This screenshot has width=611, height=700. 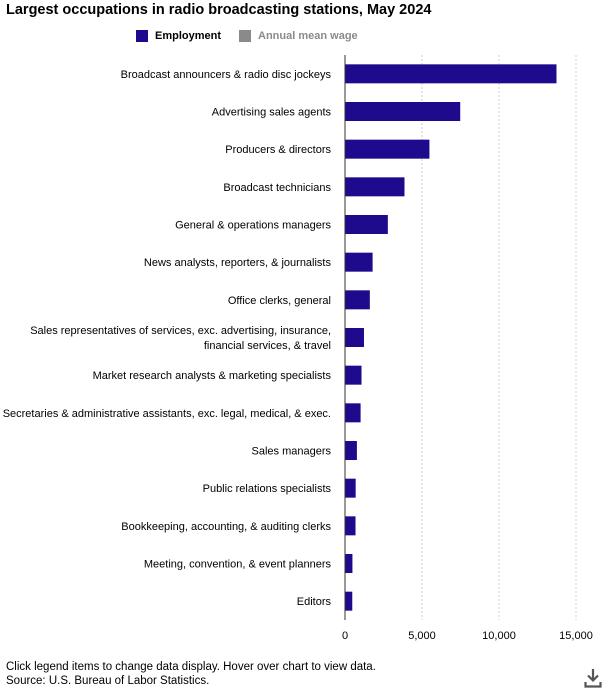 I want to click on category-label: Meeting, convention, & event planners, so click(x=238, y=565).